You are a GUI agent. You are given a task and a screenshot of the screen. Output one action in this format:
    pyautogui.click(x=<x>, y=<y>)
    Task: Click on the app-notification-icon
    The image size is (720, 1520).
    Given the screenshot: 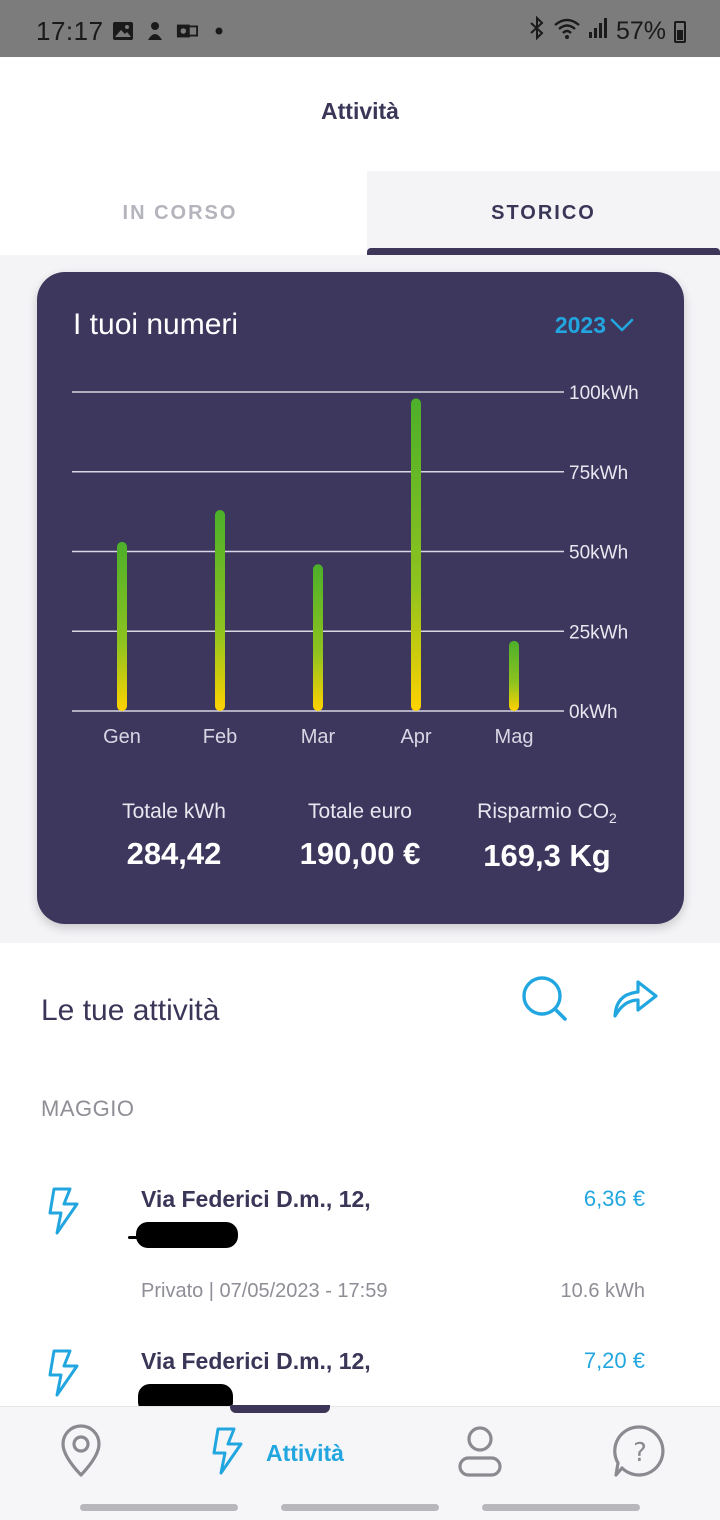 What is the action you would take?
    pyautogui.click(x=155, y=31)
    